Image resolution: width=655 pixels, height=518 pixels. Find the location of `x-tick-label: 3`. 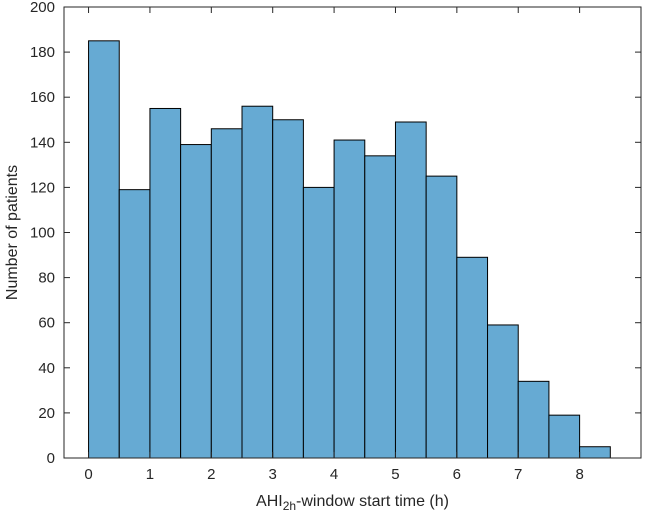

x-tick-label: 3 is located at coordinates (273, 474).